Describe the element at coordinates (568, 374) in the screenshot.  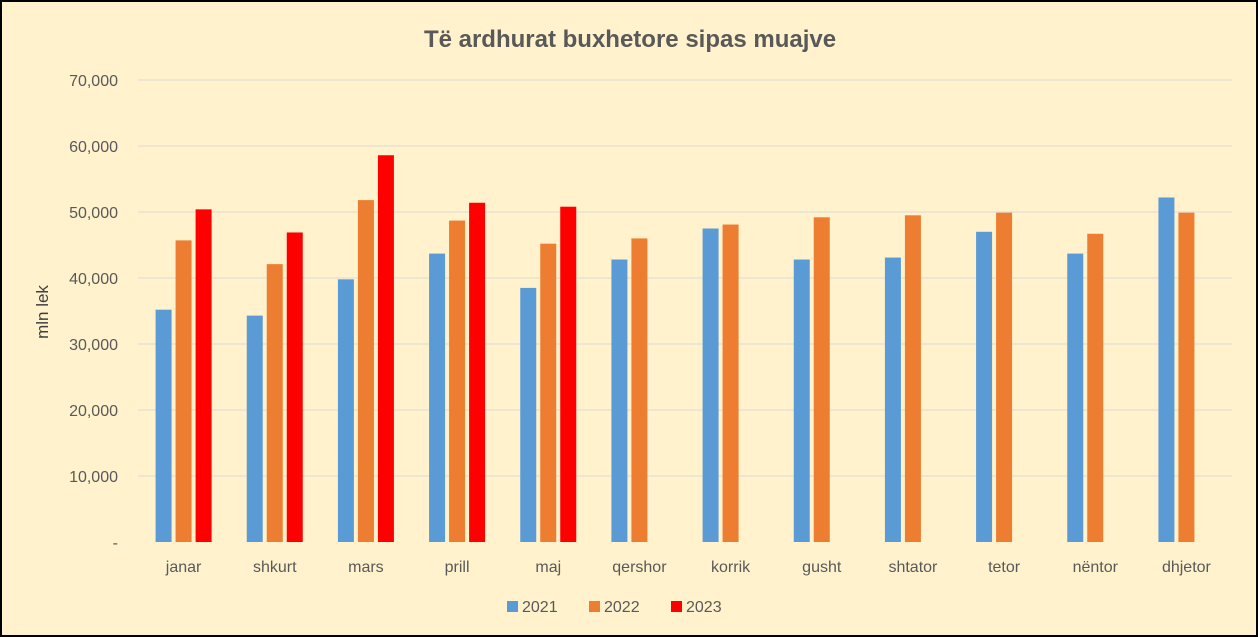
I see `bar-2023-maj` at that location.